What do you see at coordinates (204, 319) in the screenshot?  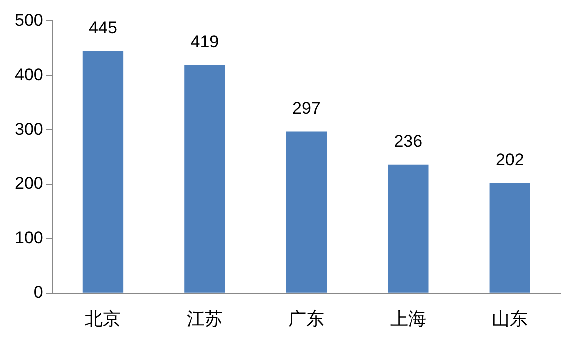 I see `x-tick-label: 江苏` at bounding box center [204, 319].